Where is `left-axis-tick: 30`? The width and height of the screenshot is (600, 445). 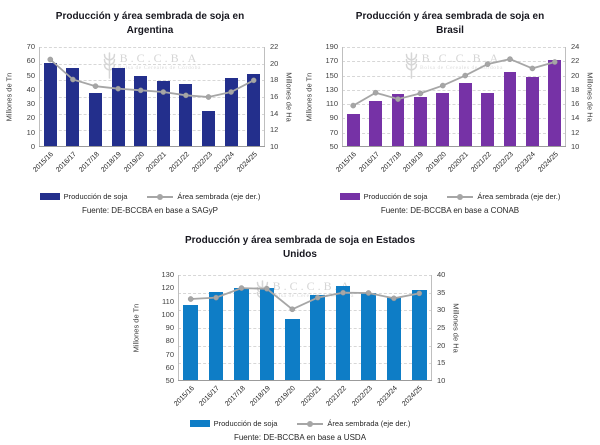
left-axis-tick: 30 is located at coordinates (30, 104).